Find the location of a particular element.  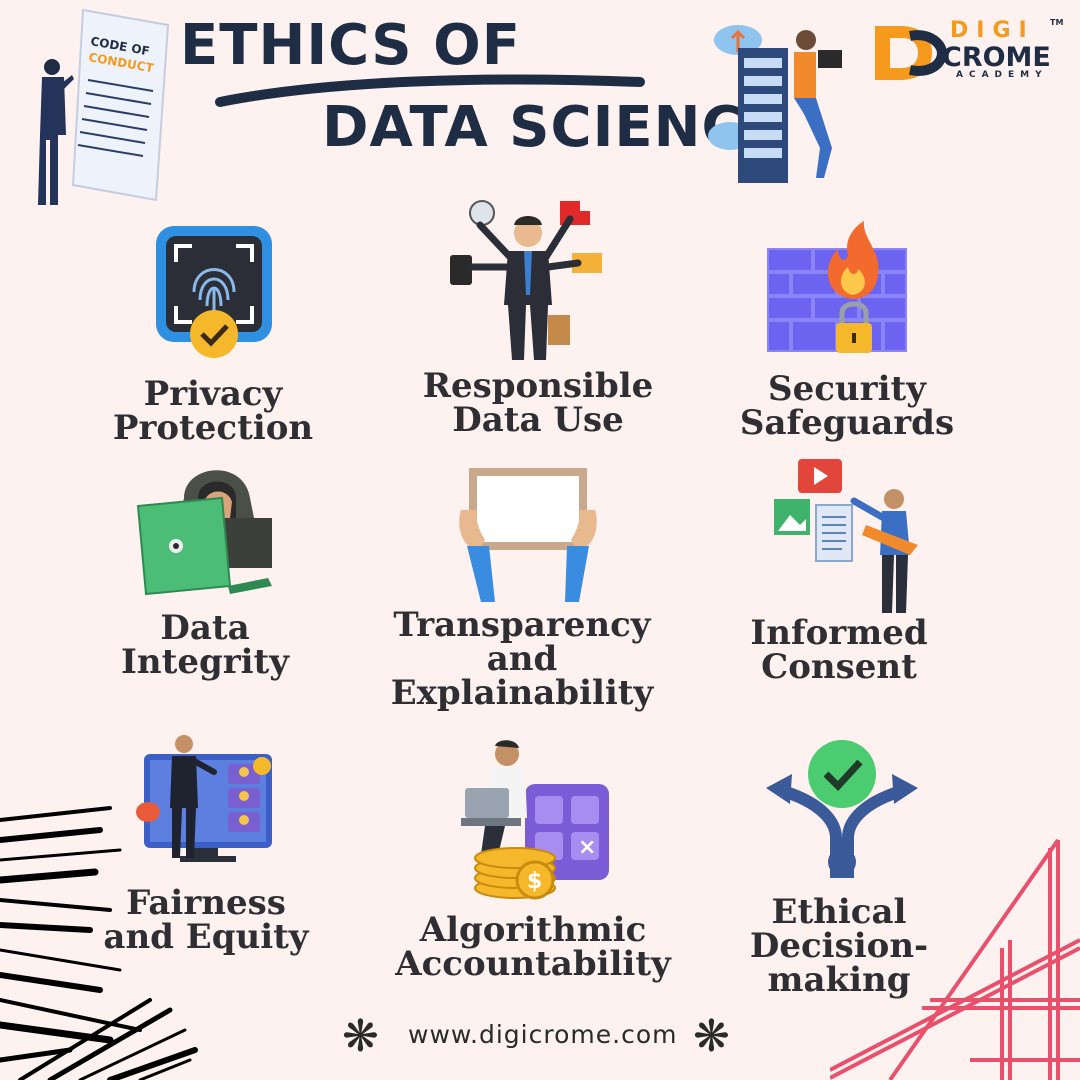

item-label-decision: Ethical Decision- making is located at coordinates (839, 946).